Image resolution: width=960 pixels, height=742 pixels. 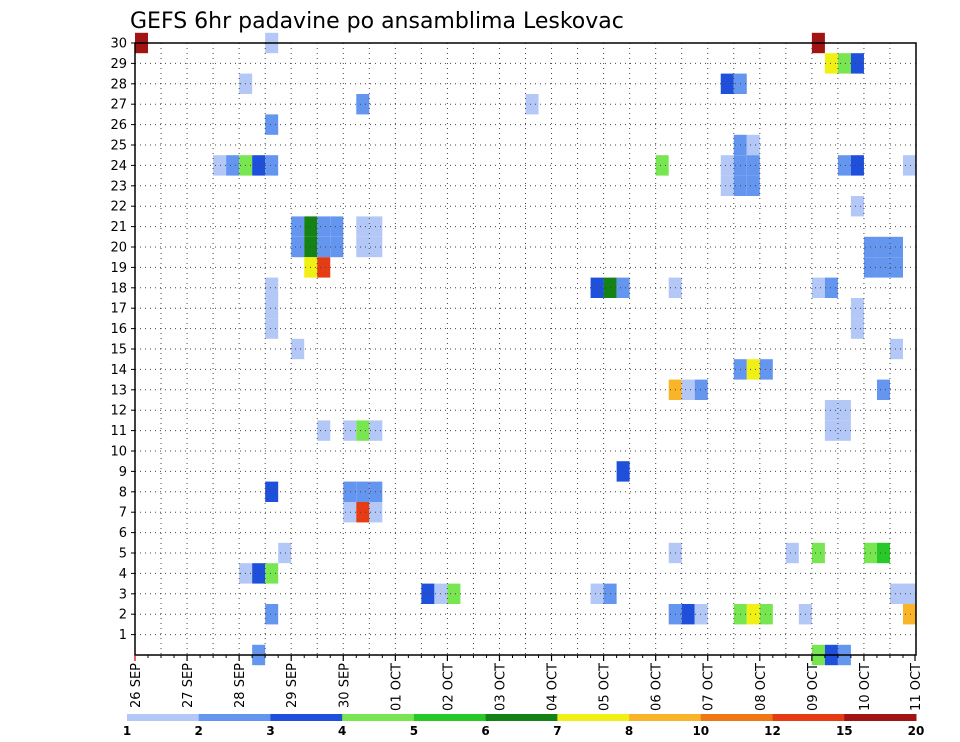 What do you see at coordinates (118, 268) in the screenshot?
I see `y-tick-label: 19` at bounding box center [118, 268].